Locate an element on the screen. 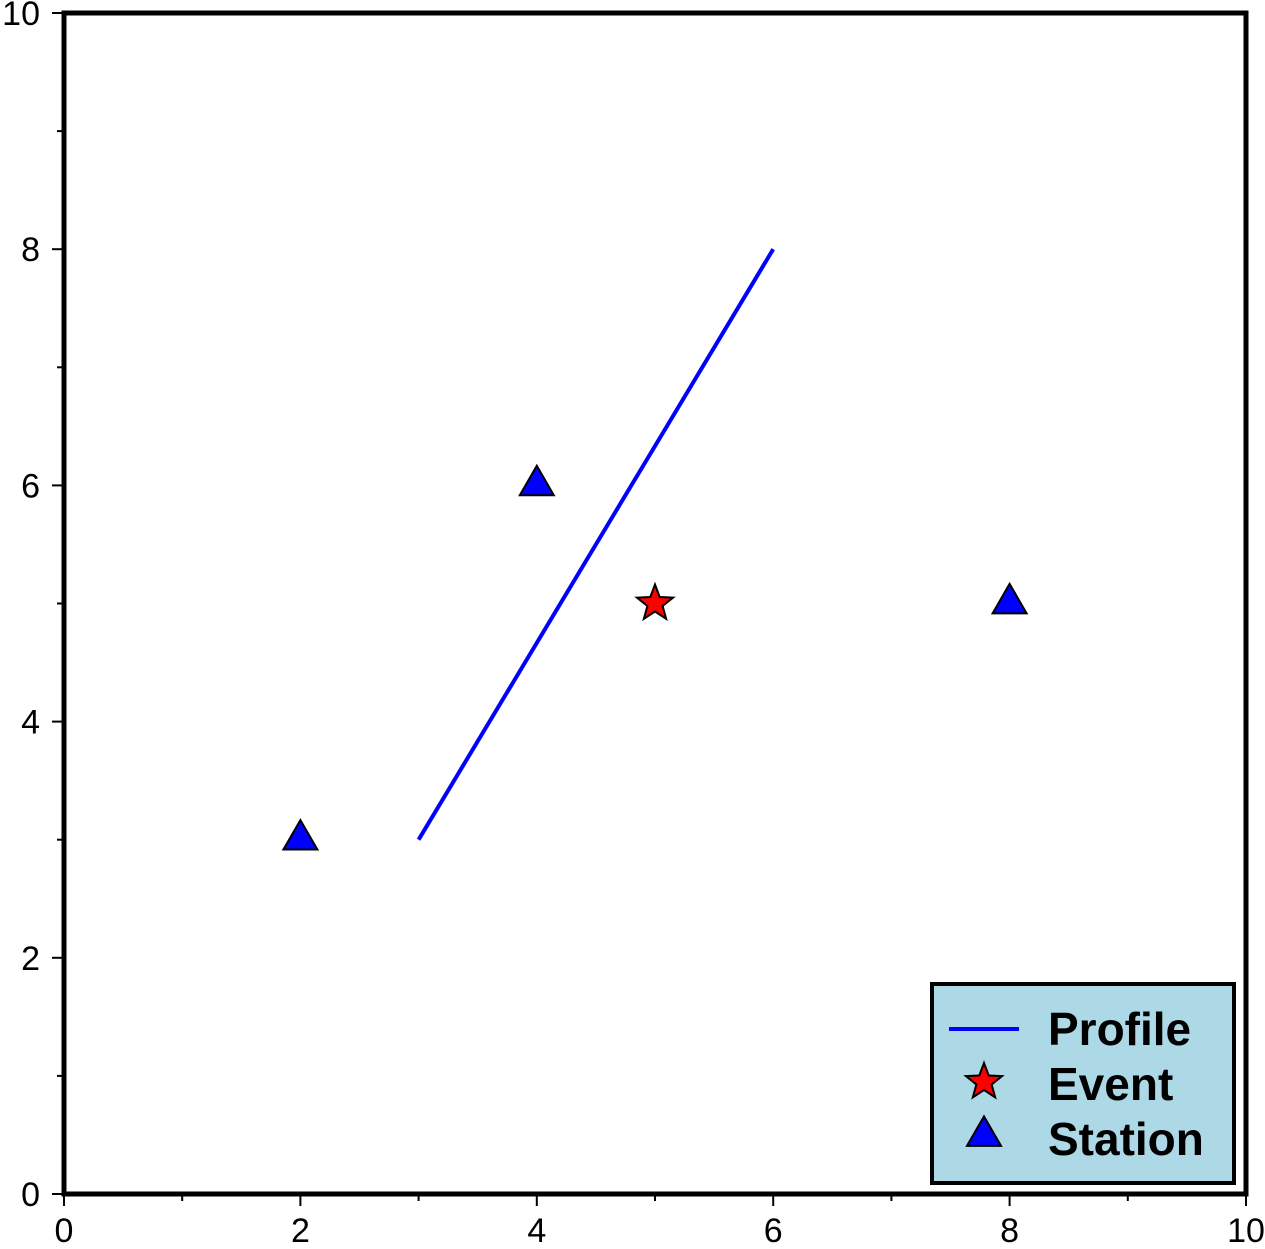 The image size is (1265, 1249). event-star-marker is located at coordinates (655, 601).